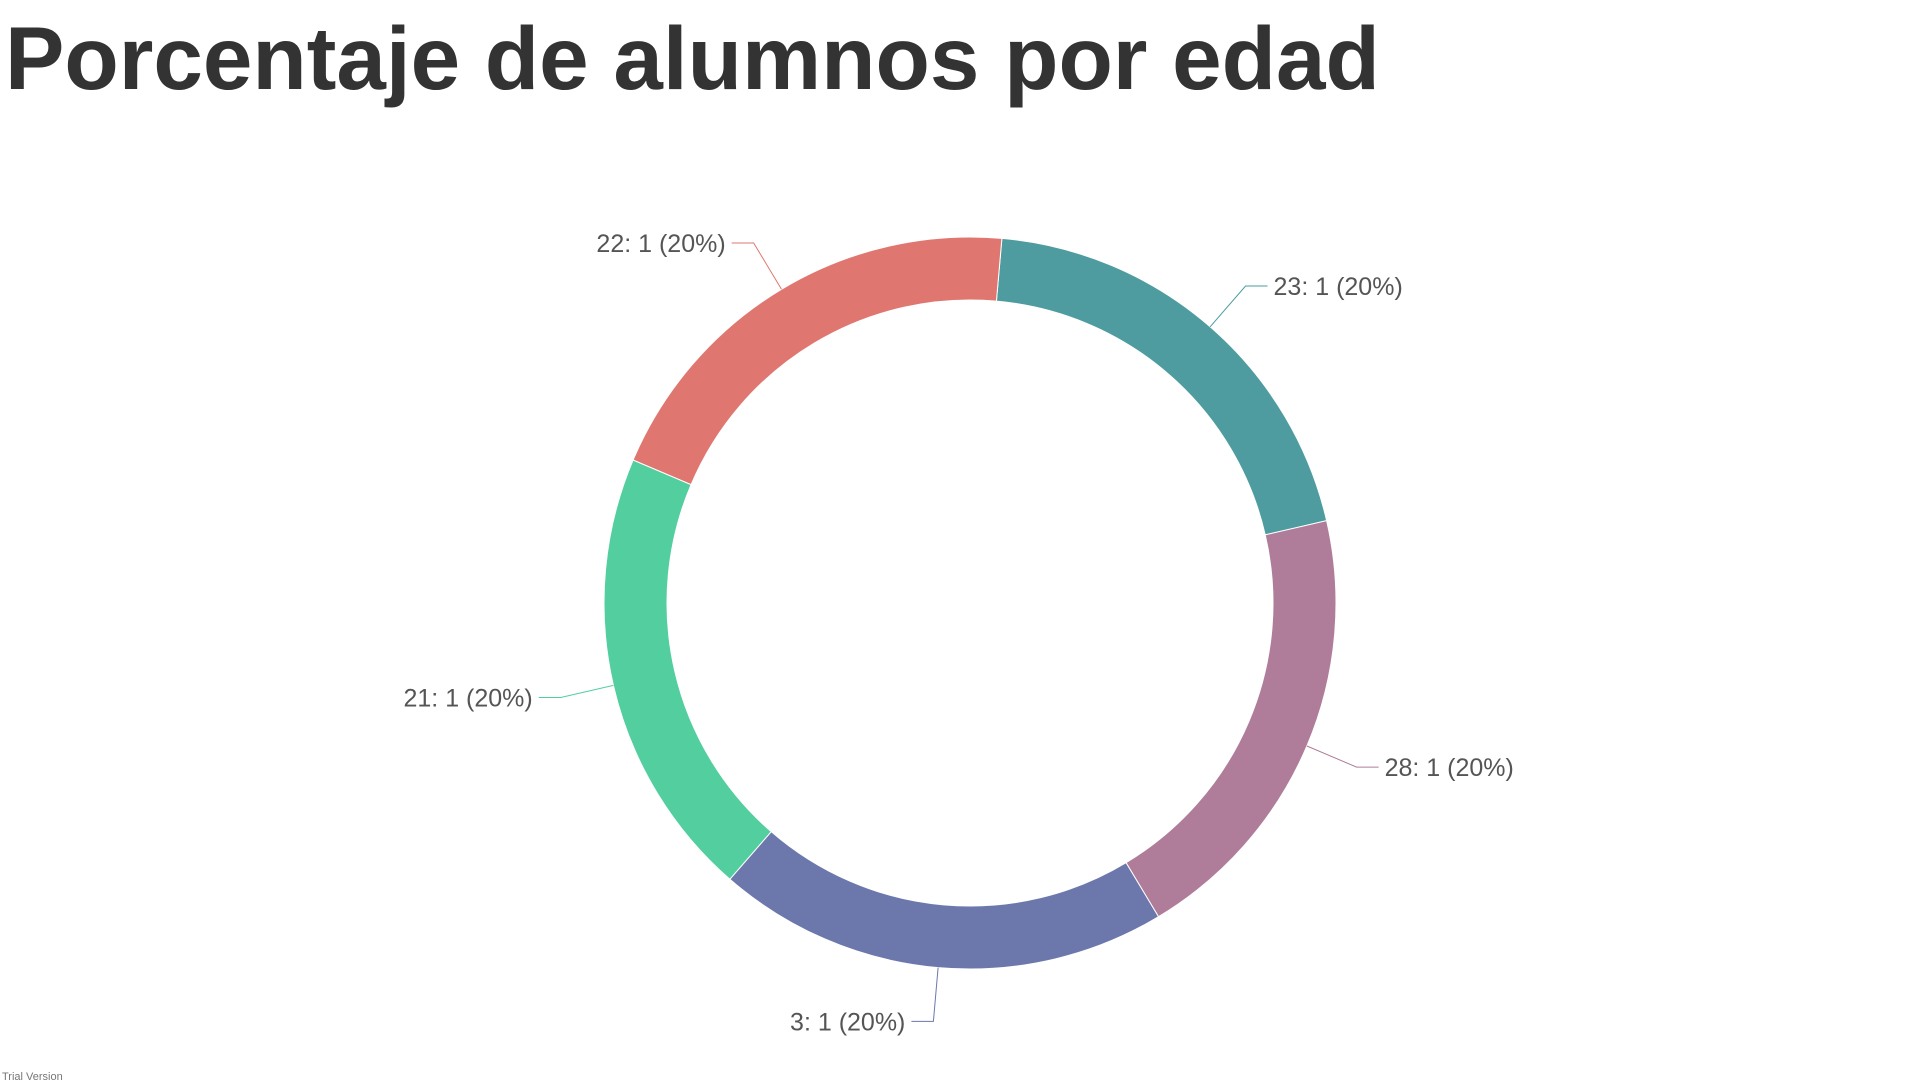  I want to click on chart-title: Porcentaje de alumnos por edad, so click(692, 58).